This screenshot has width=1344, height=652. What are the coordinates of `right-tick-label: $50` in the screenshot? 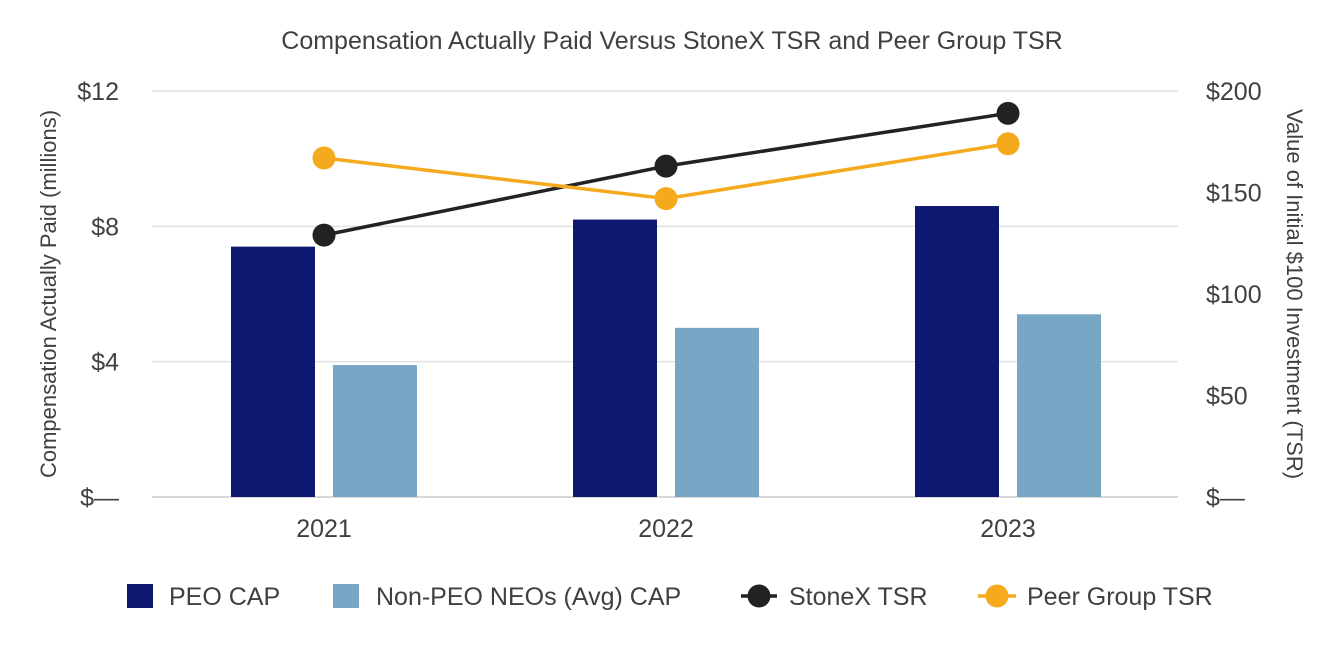 It's located at (1227, 397).